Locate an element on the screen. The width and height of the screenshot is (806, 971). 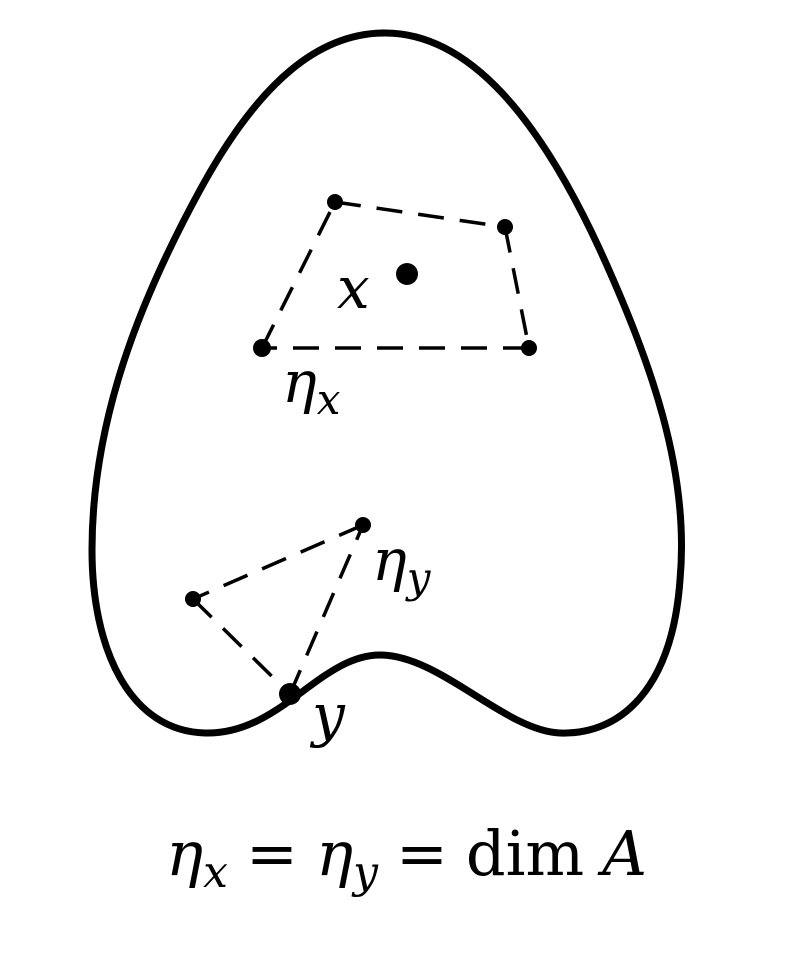
upper-edge-left is located at coordinates (298, 275).